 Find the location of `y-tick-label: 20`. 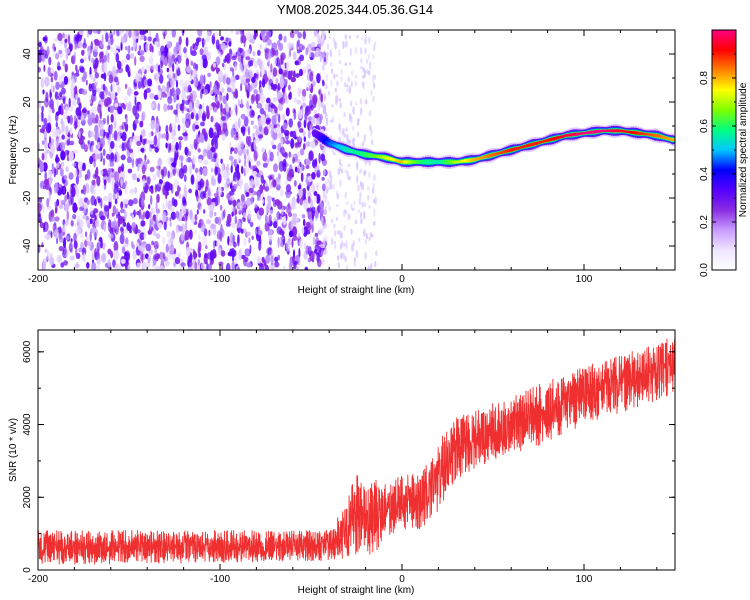

y-tick-label: 20 is located at coordinates (27, 102).